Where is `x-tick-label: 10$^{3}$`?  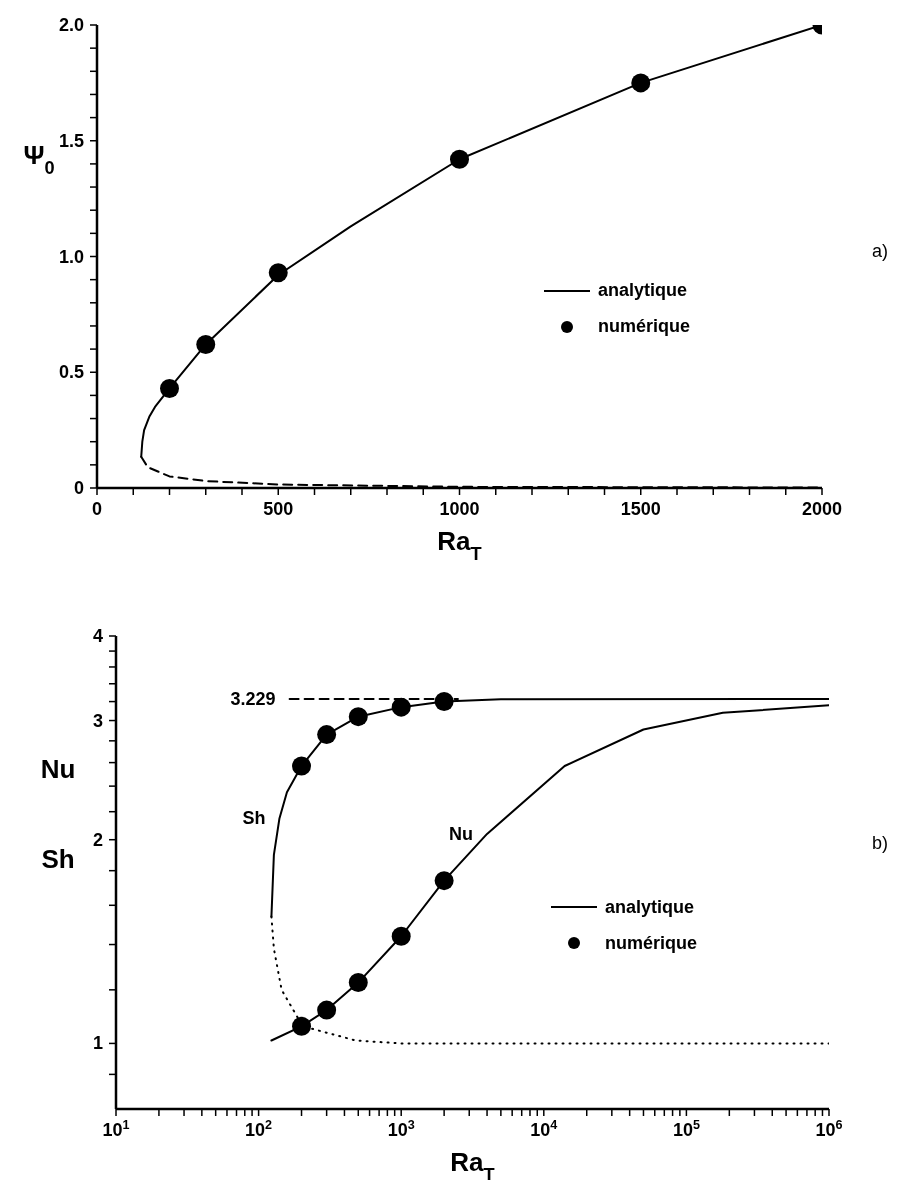 x-tick-label: 10$^{3}$ is located at coordinates (401, 1129).